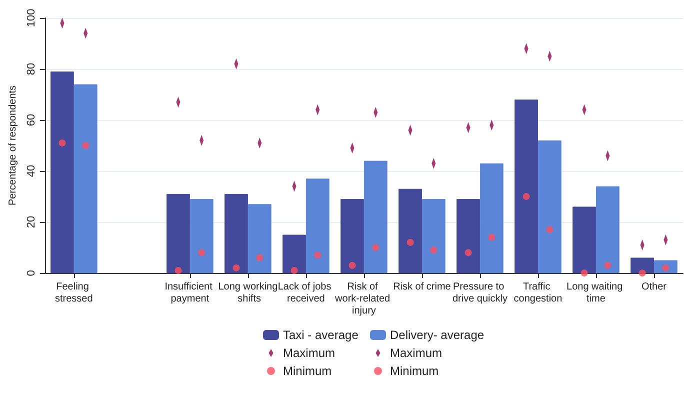 This screenshot has width=695, height=406. I want to click on legend-label: Taxi - average, so click(321, 335).